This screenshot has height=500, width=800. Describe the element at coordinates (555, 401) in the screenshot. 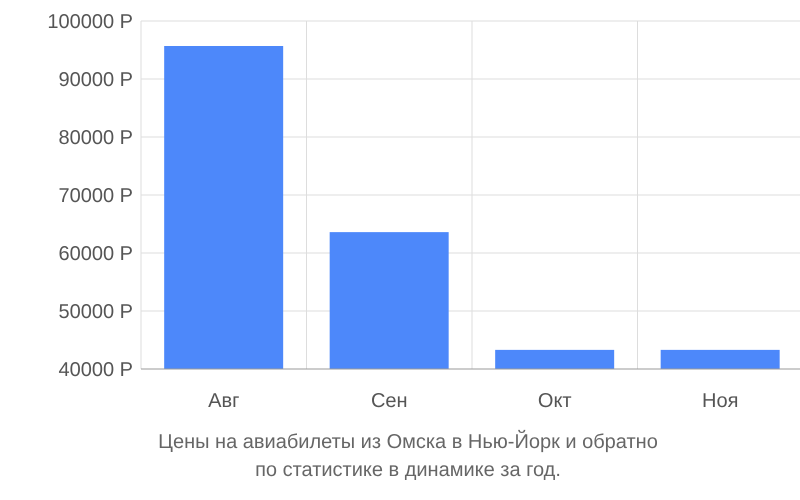

I see `x-tick-label: Окт` at that location.